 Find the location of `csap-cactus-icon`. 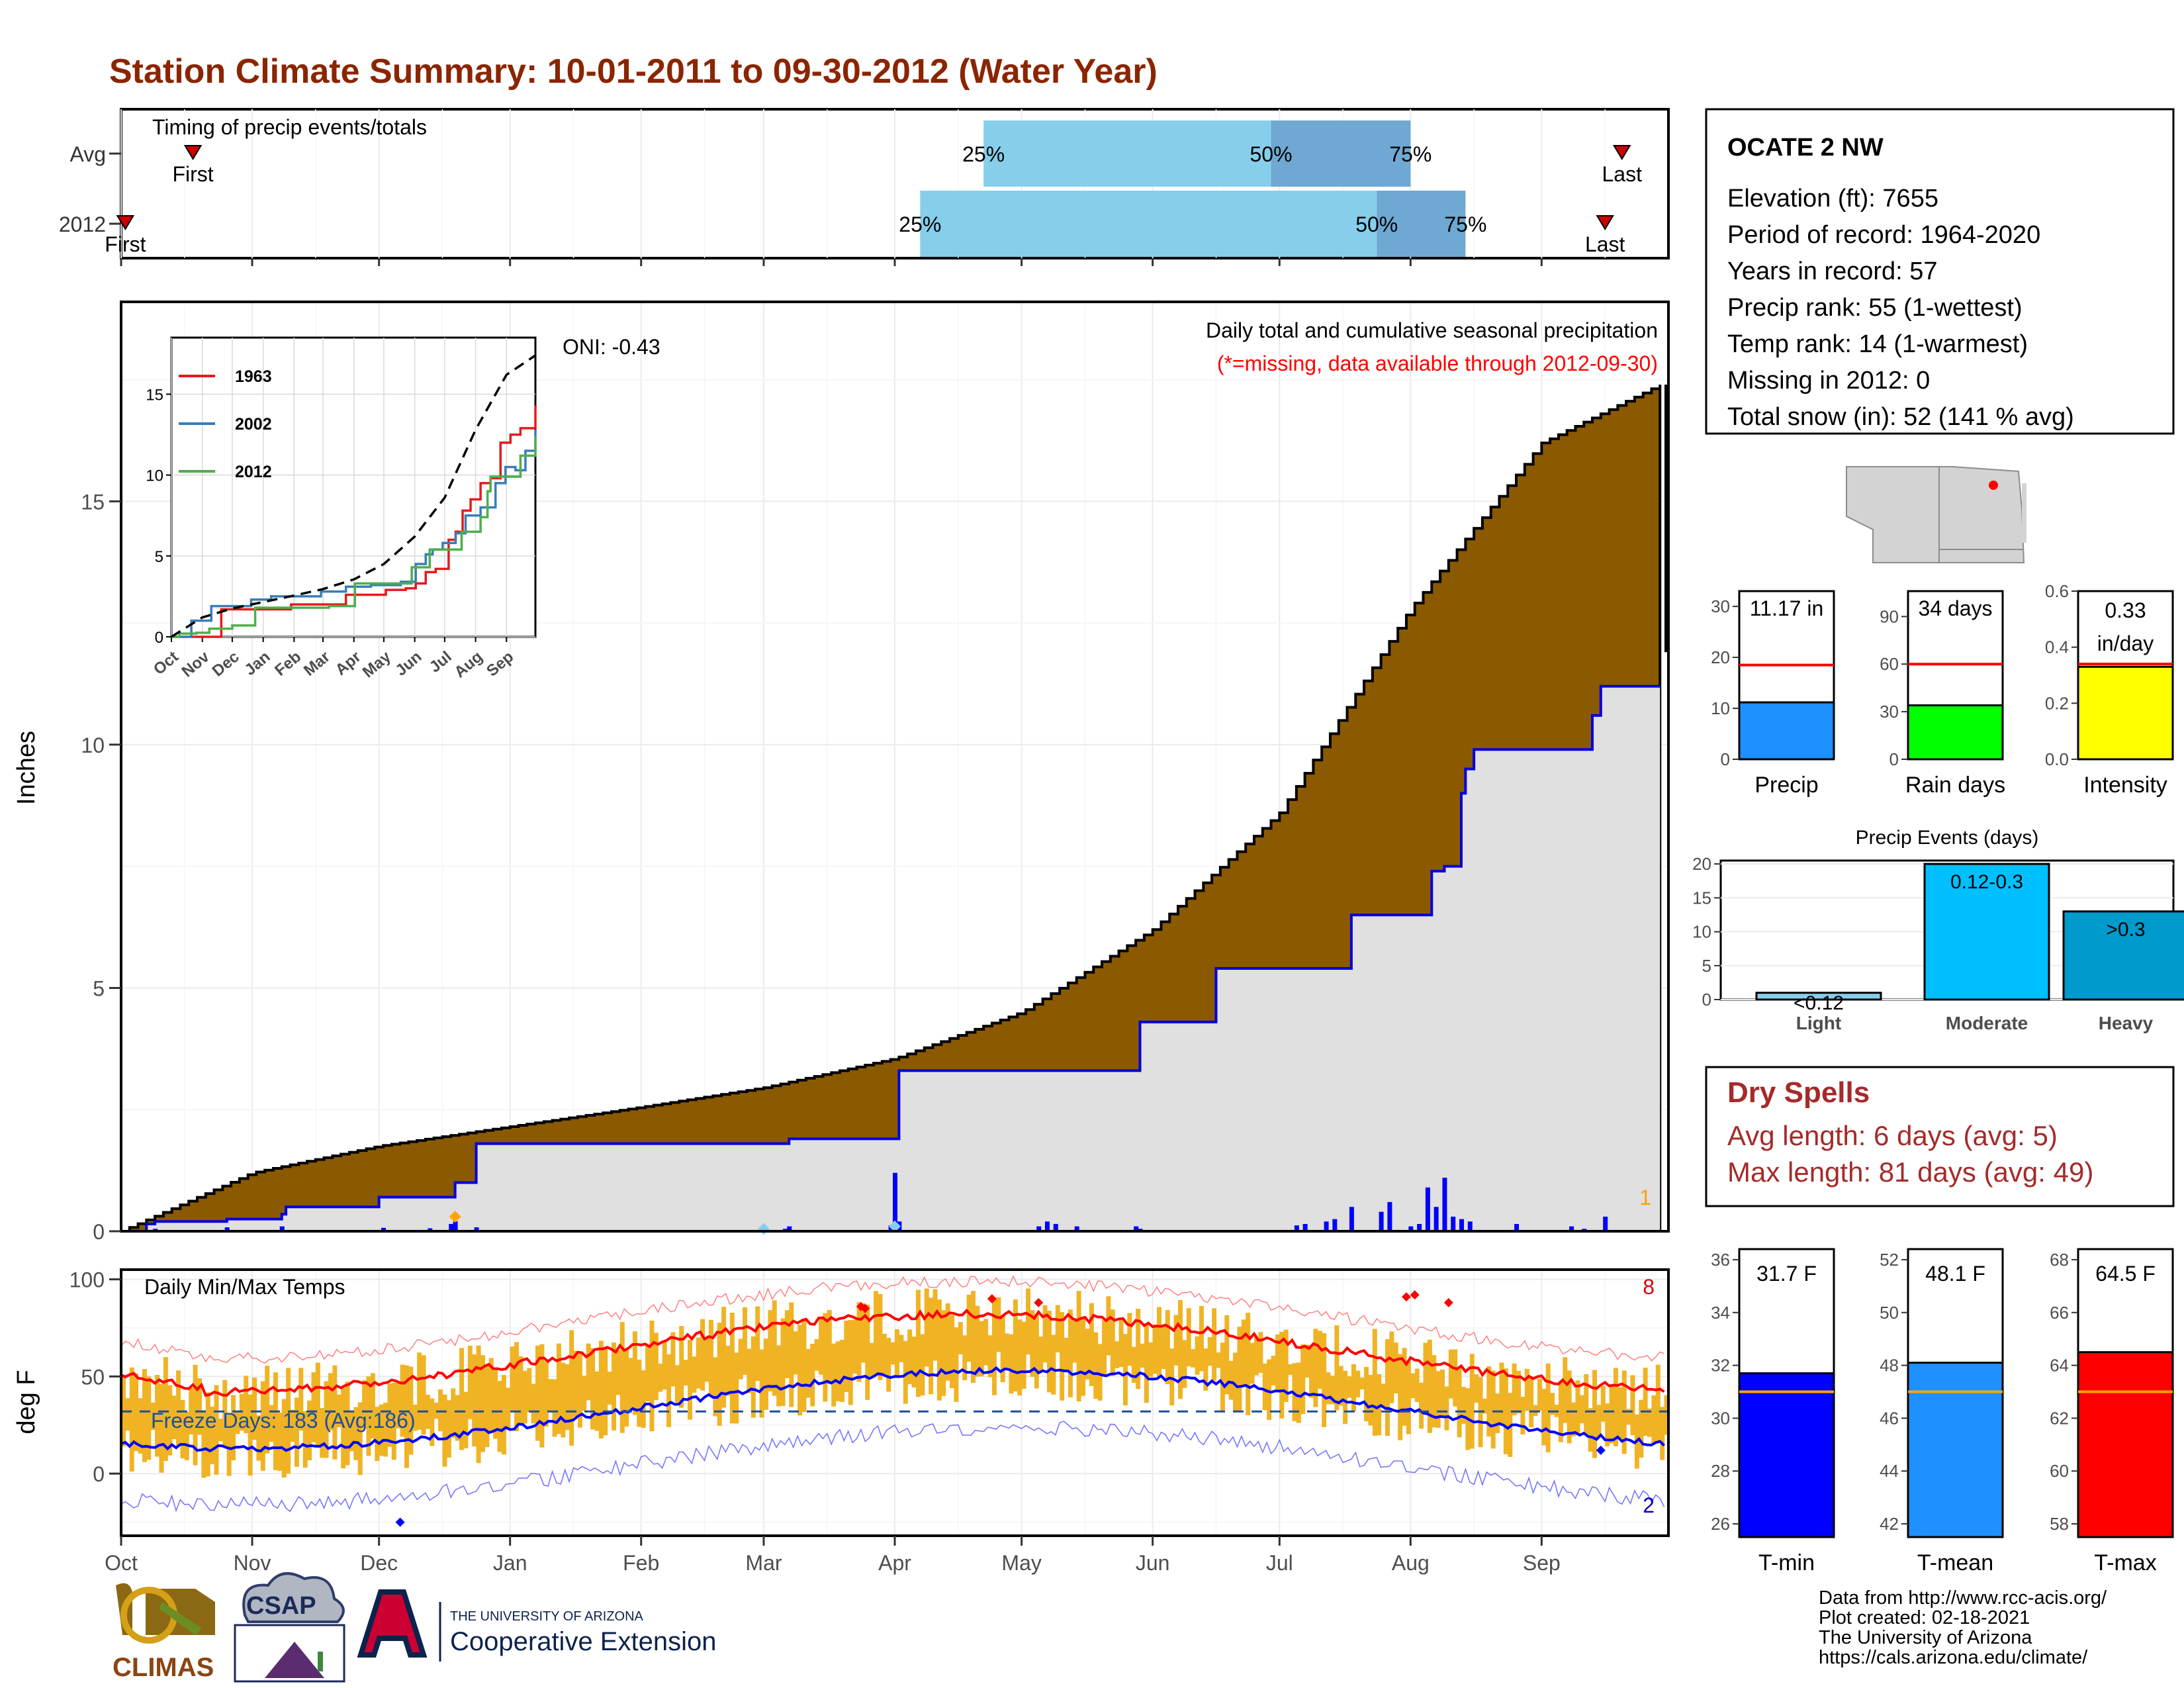

csap-cactus-icon is located at coordinates (320, 1661).